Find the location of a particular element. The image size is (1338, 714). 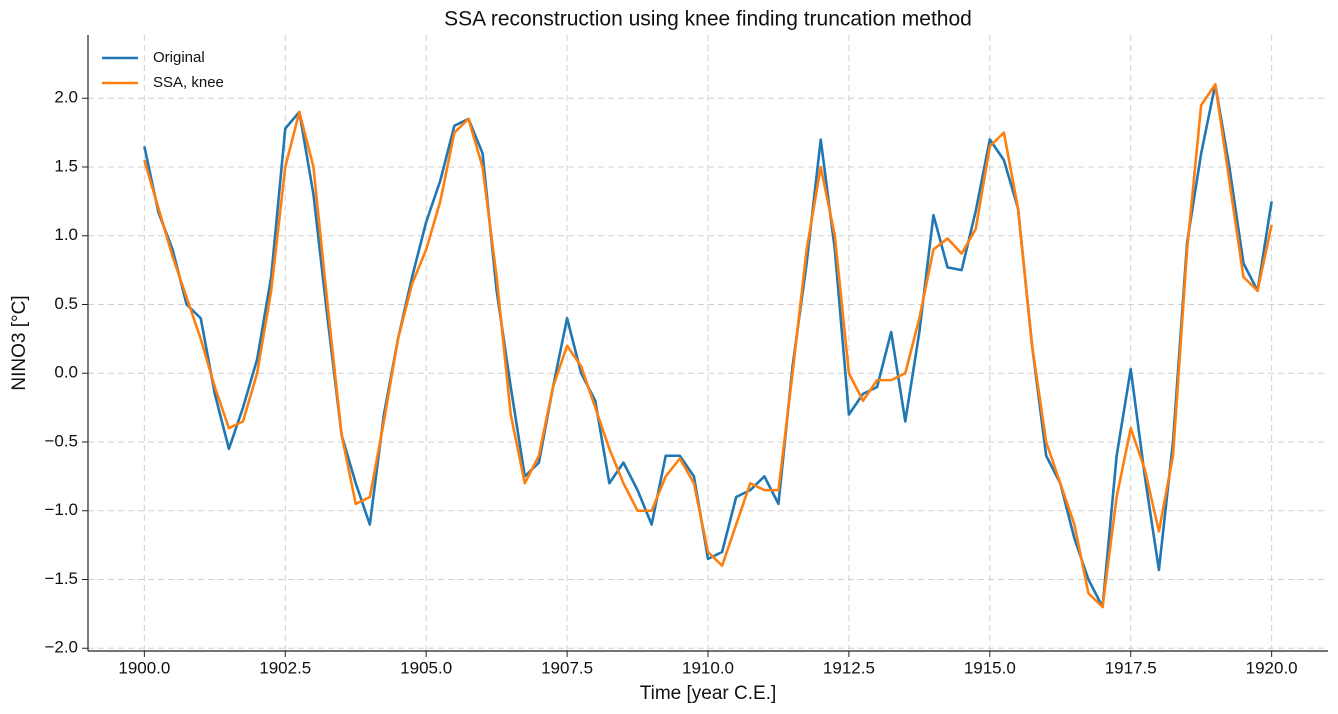

y-tick-label: −1.5 is located at coordinates (61, 578).